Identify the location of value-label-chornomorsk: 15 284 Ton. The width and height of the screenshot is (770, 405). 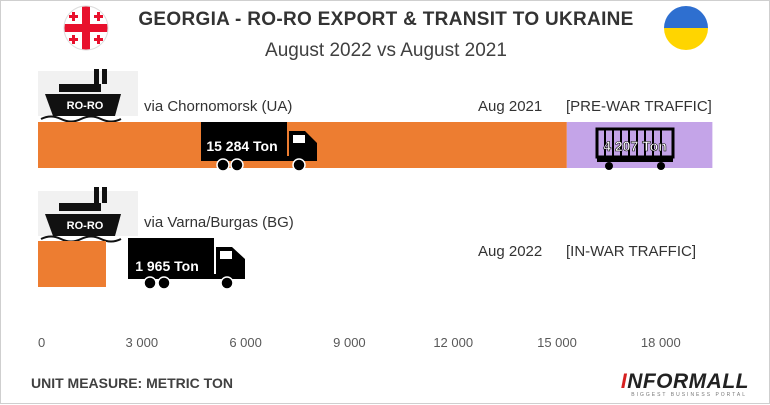
(241, 146).